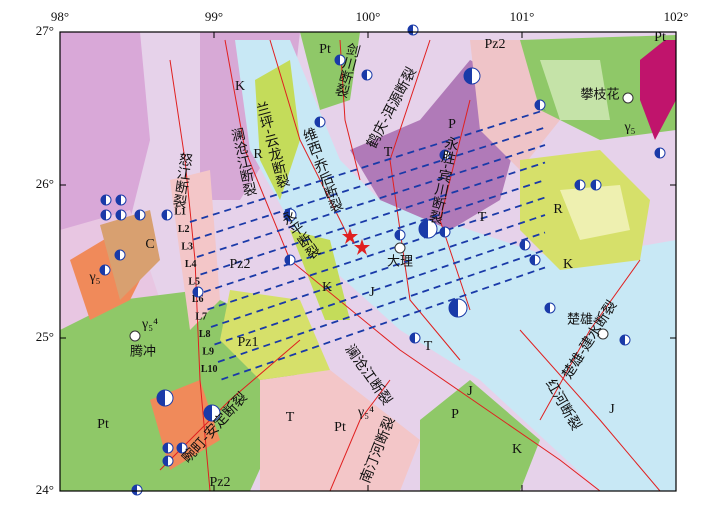 The image size is (706, 508). I want to click on profile-label: L5, so click(194, 281).